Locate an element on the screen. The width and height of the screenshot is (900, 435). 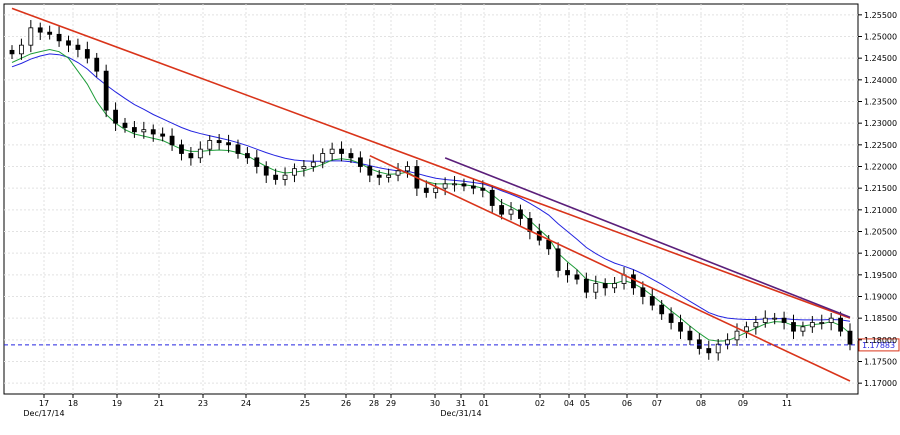
x-tick-label: 25 is located at coordinates (305, 403).